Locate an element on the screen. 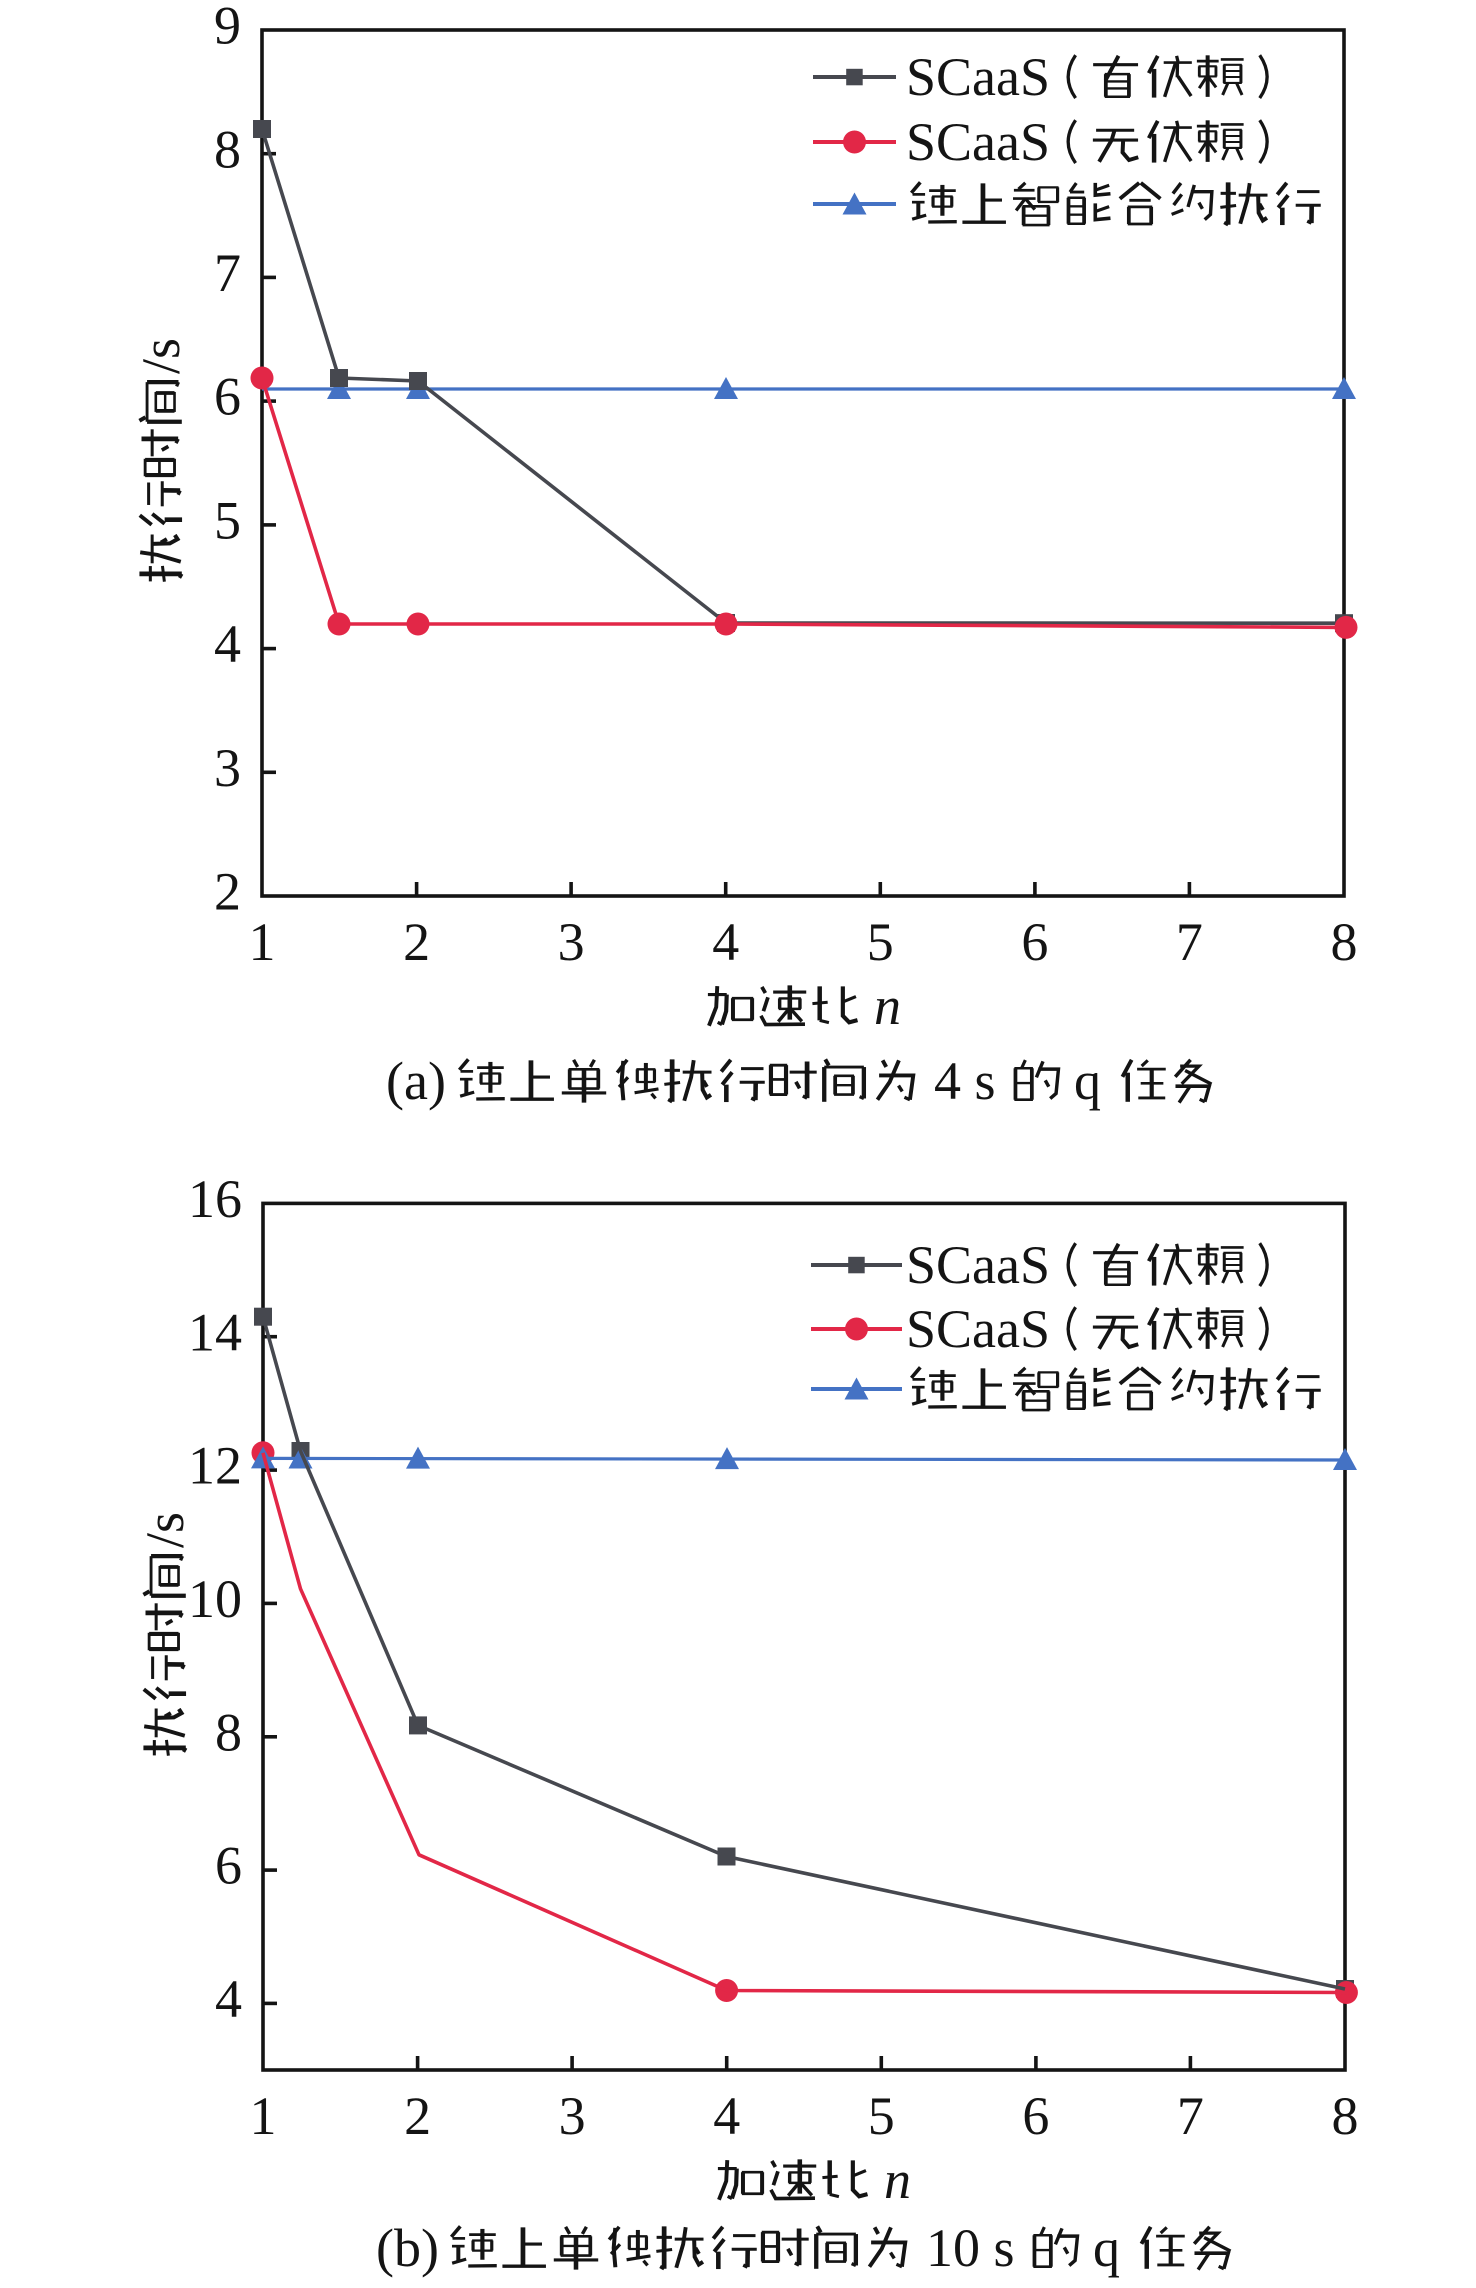 The height and width of the screenshot is (2288, 1476). svg-text: 14 is located at coordinates (215, 1332).